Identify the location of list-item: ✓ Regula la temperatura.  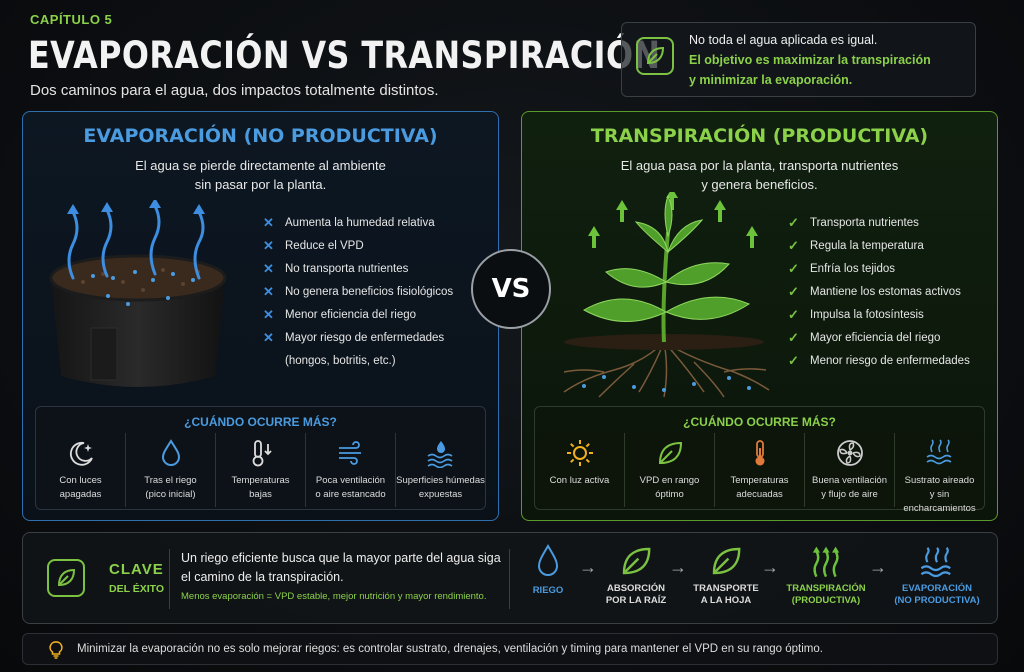
(856, 245).